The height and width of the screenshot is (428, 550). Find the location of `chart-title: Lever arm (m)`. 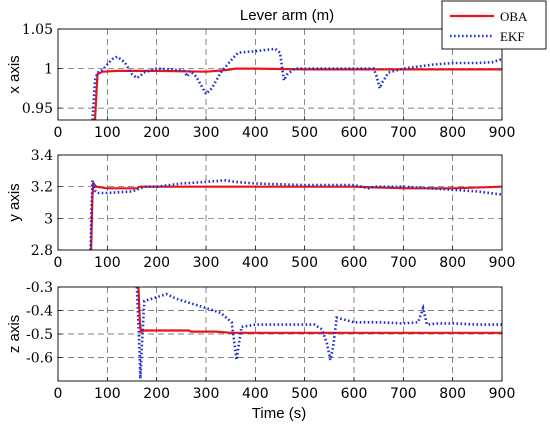

chart-title: Lever arm (m) is located at coordinates (287, 15).